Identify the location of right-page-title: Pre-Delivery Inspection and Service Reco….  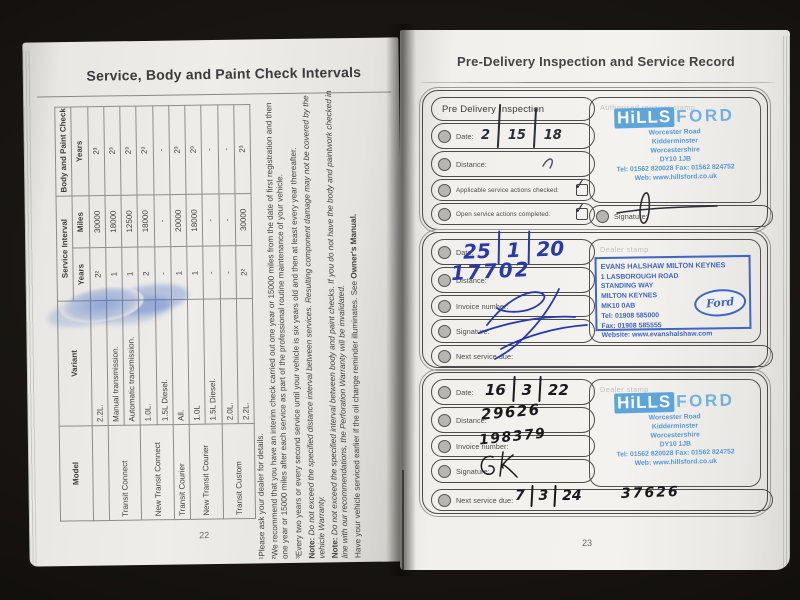
(596, 61).